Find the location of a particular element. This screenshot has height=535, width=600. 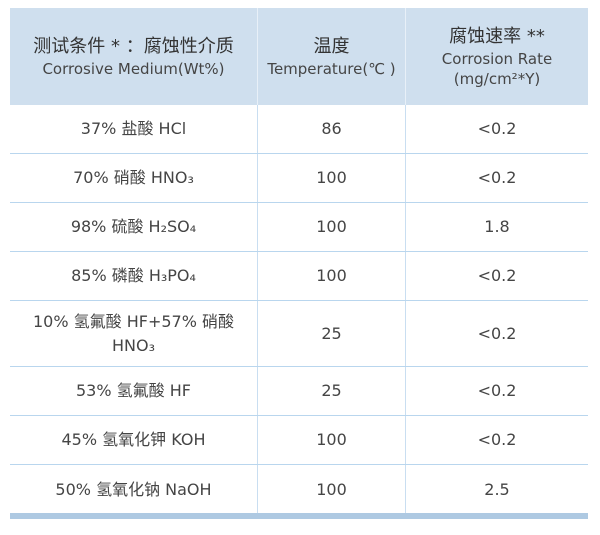

cell-medium: 53% 氢氟酸 HF is located at coordinates (133, 391).